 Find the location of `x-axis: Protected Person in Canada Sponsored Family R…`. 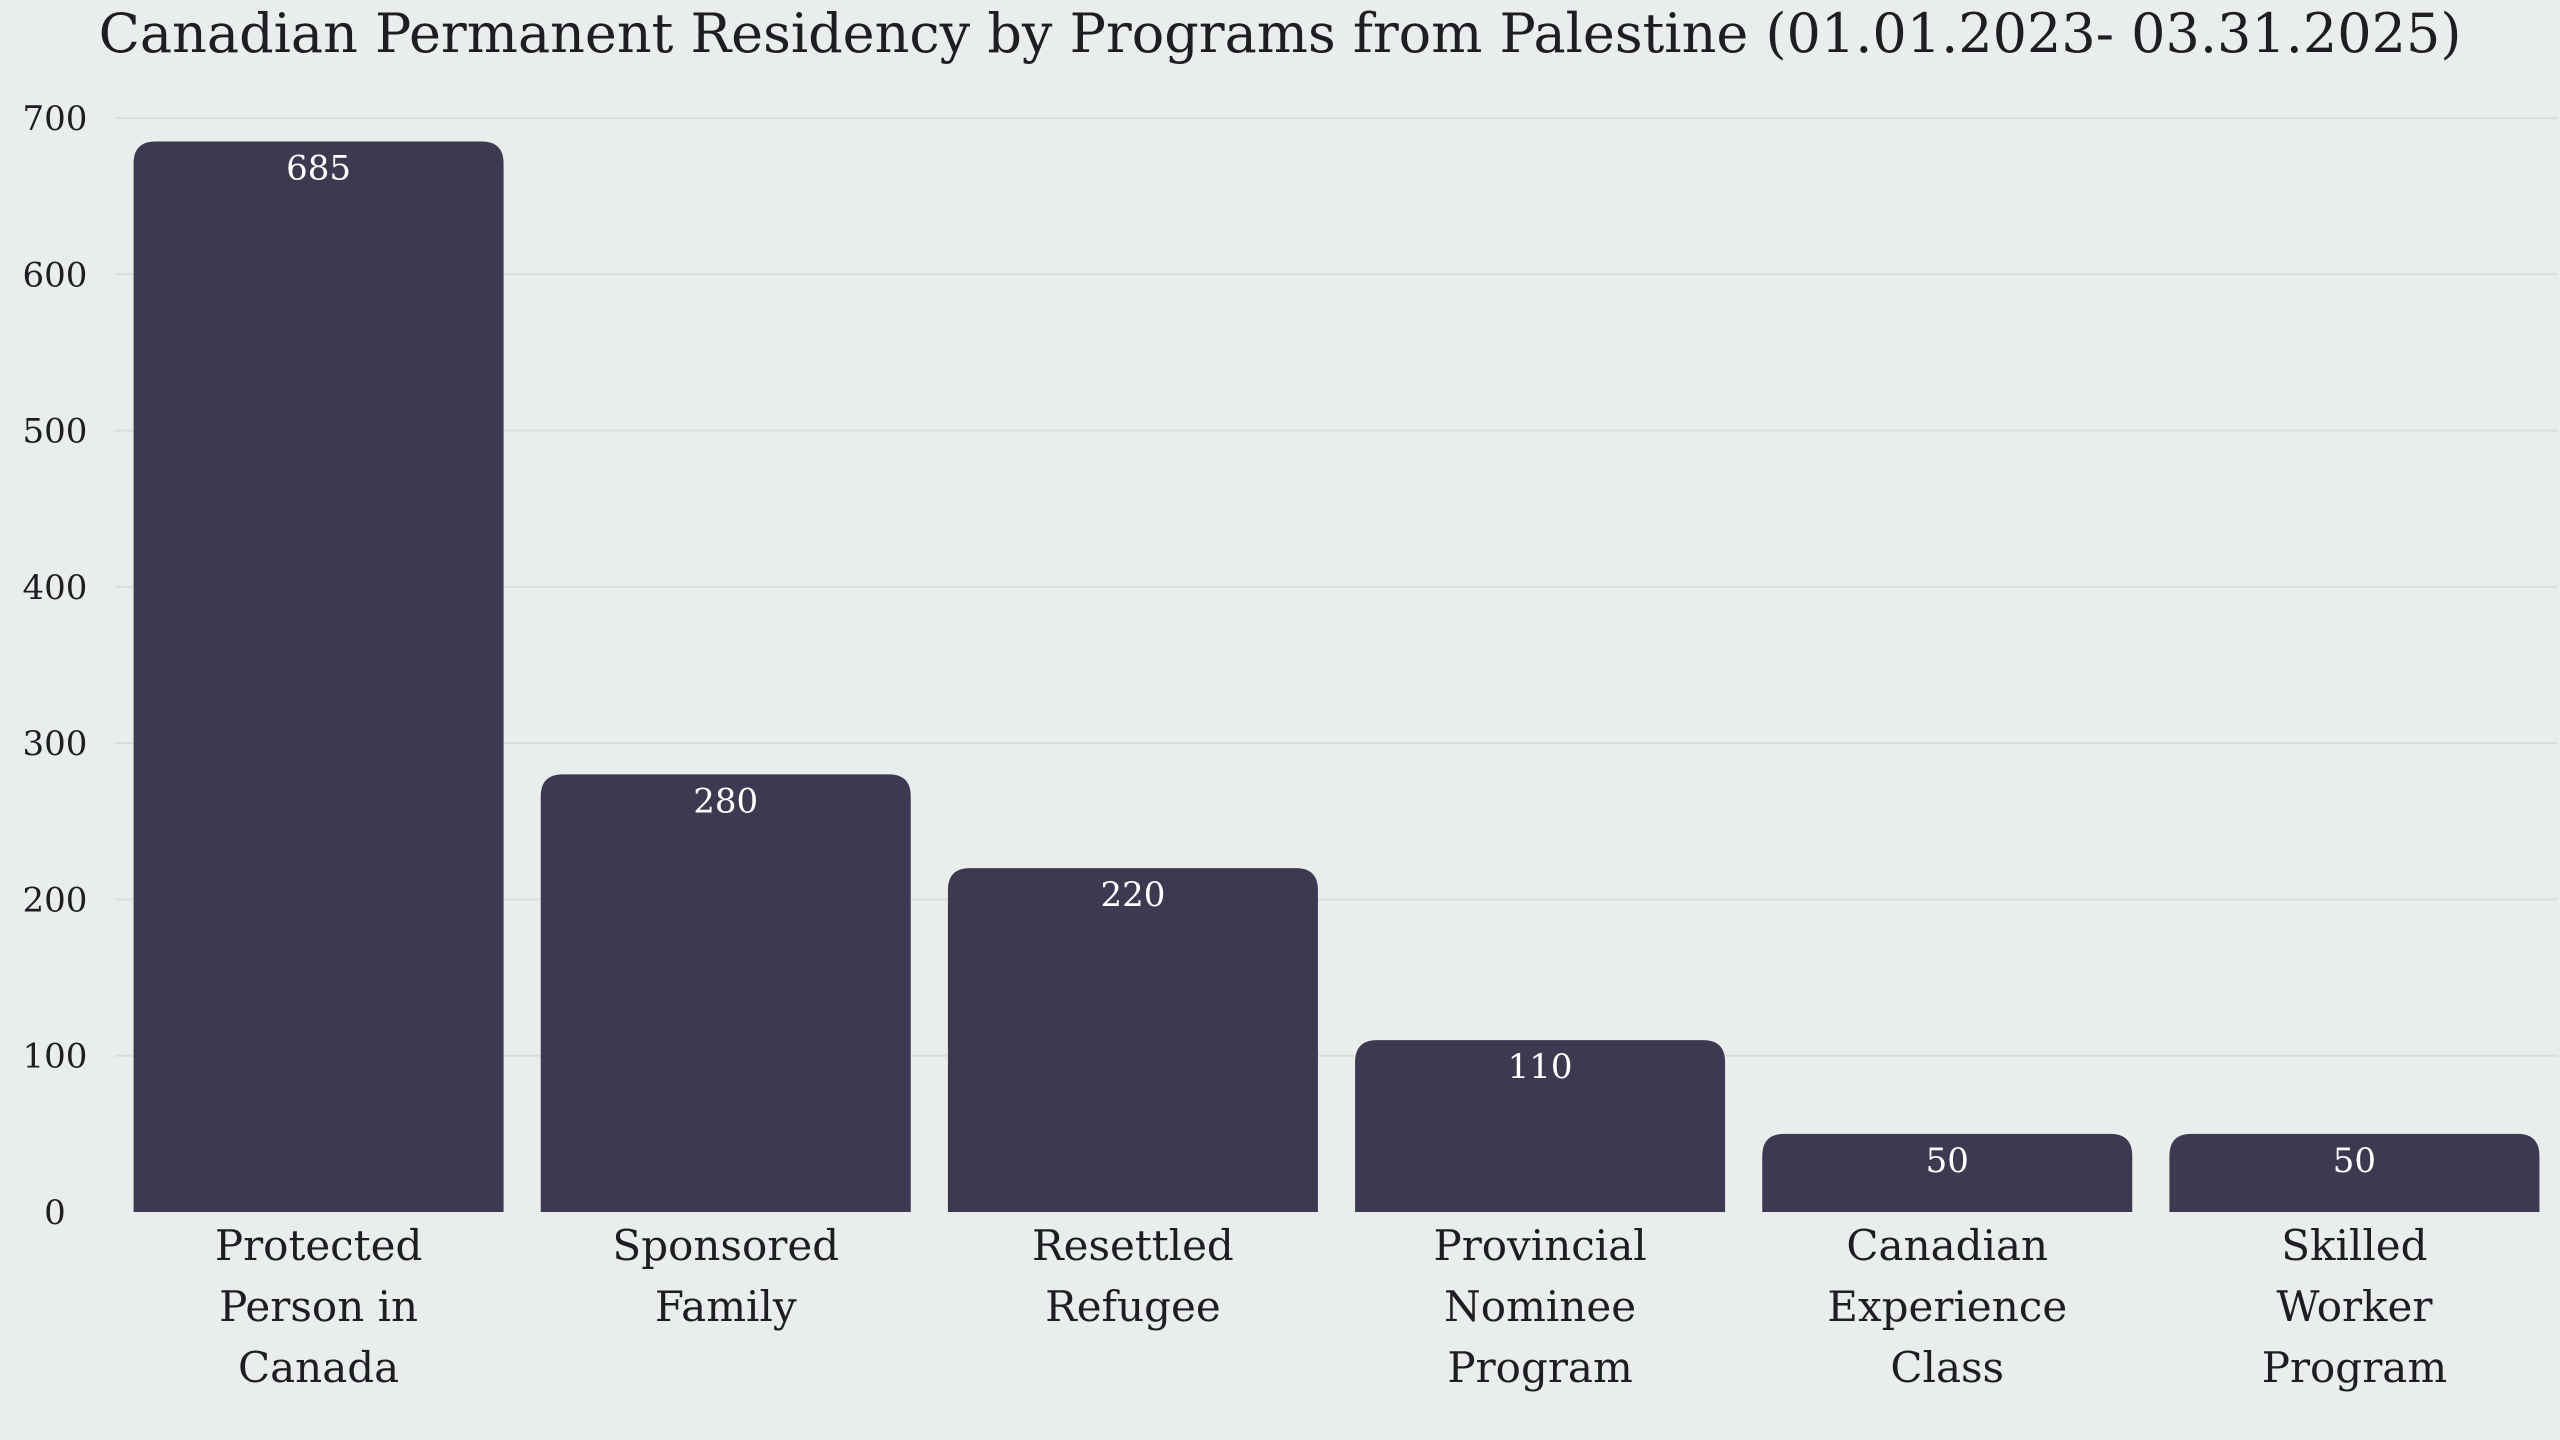

x-axis: Protected Person in Canada Sponsored Family R… is located at coordinates (1331, 1306).